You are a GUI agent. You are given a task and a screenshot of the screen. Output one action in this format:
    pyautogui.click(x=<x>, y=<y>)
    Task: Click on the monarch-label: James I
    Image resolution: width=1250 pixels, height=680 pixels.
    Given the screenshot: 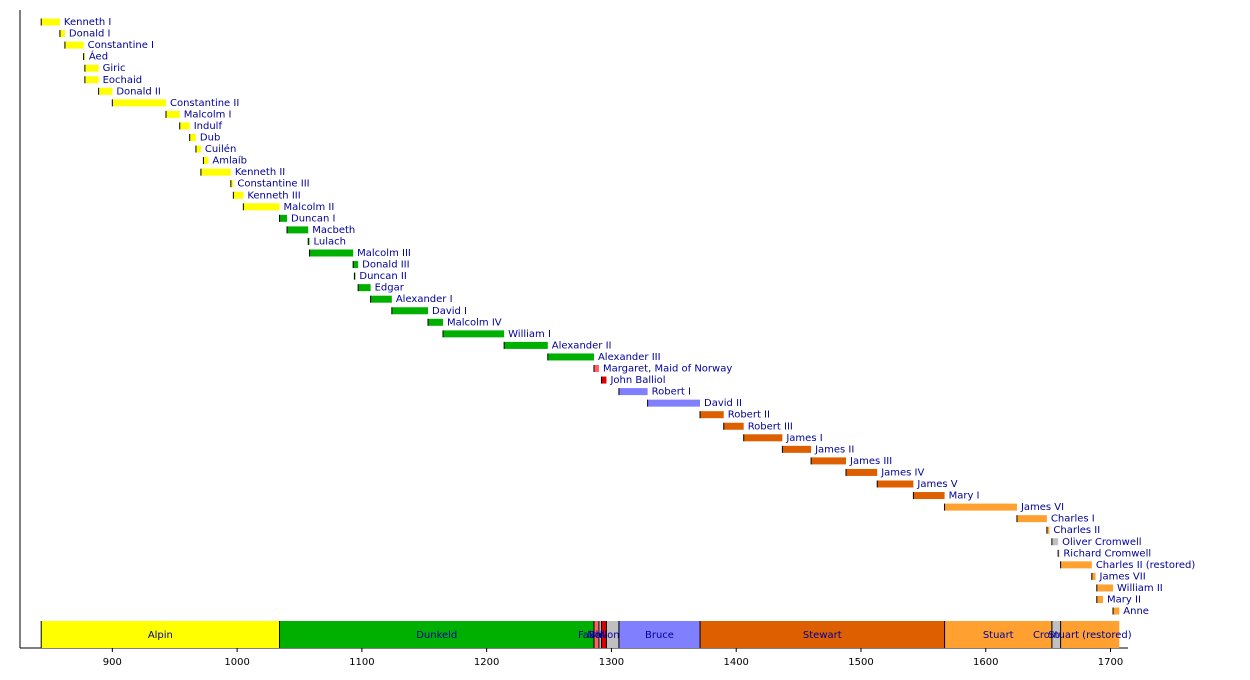 What is the action you would take?
    pyautogui.click(x=803, y=438)
    